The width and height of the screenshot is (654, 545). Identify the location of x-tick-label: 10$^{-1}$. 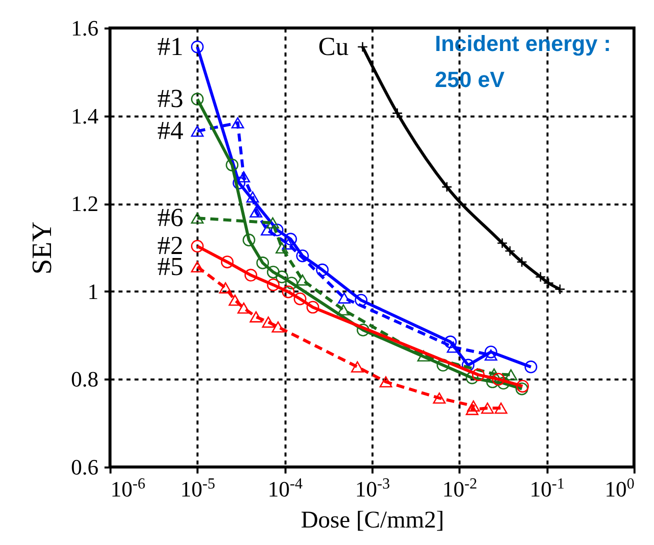
(547, 488).